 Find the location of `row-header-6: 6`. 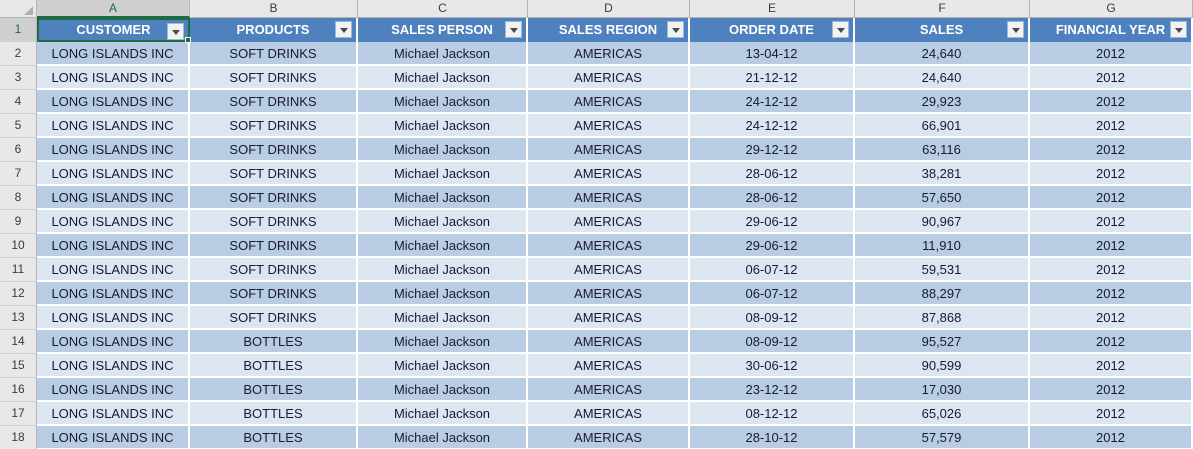

row-header-6: 6 is located at coordinates (18, 150).